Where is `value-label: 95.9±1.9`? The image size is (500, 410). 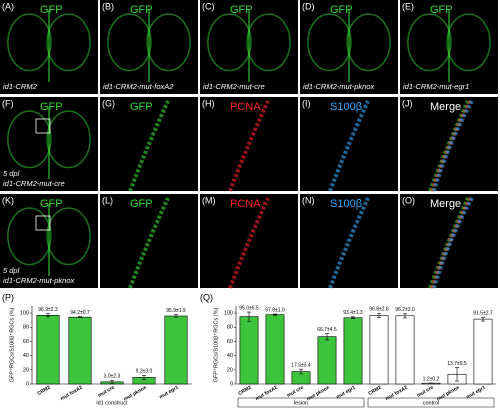
value-label: 95.9±1.9 is located at coordinates (176, 311).